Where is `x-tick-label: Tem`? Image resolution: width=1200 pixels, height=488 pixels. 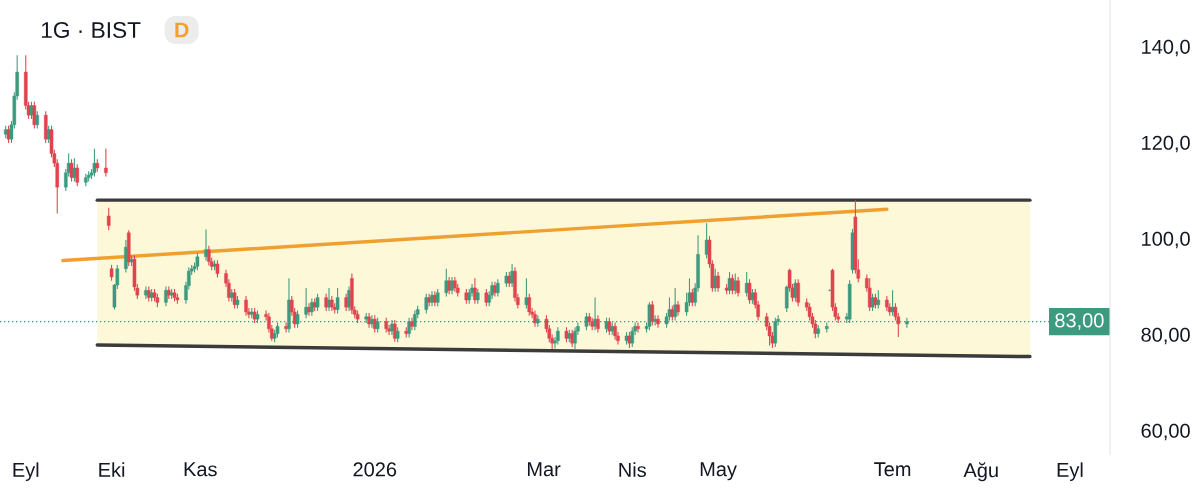 x-tick-label: Tem is located at coordinates (892, 469).